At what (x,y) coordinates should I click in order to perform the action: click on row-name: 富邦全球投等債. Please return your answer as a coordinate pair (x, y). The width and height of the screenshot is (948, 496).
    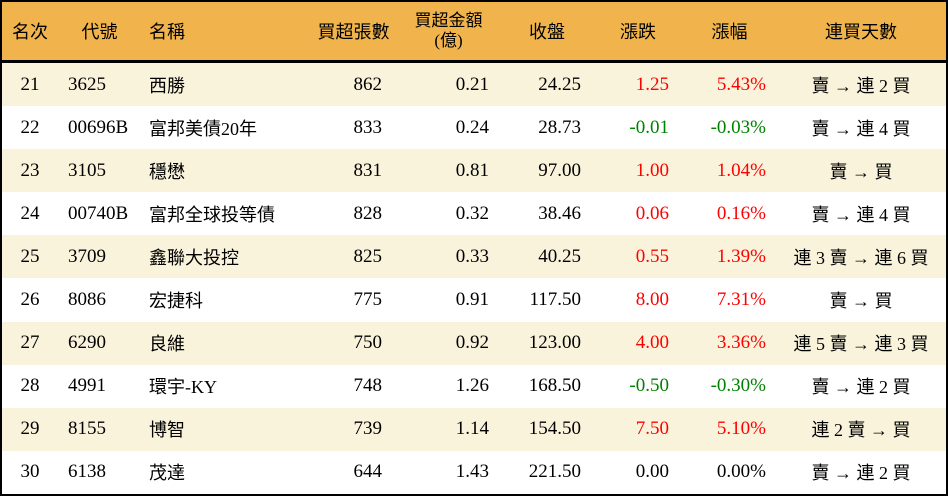
    Looking at the image, I should click on (226, 214).